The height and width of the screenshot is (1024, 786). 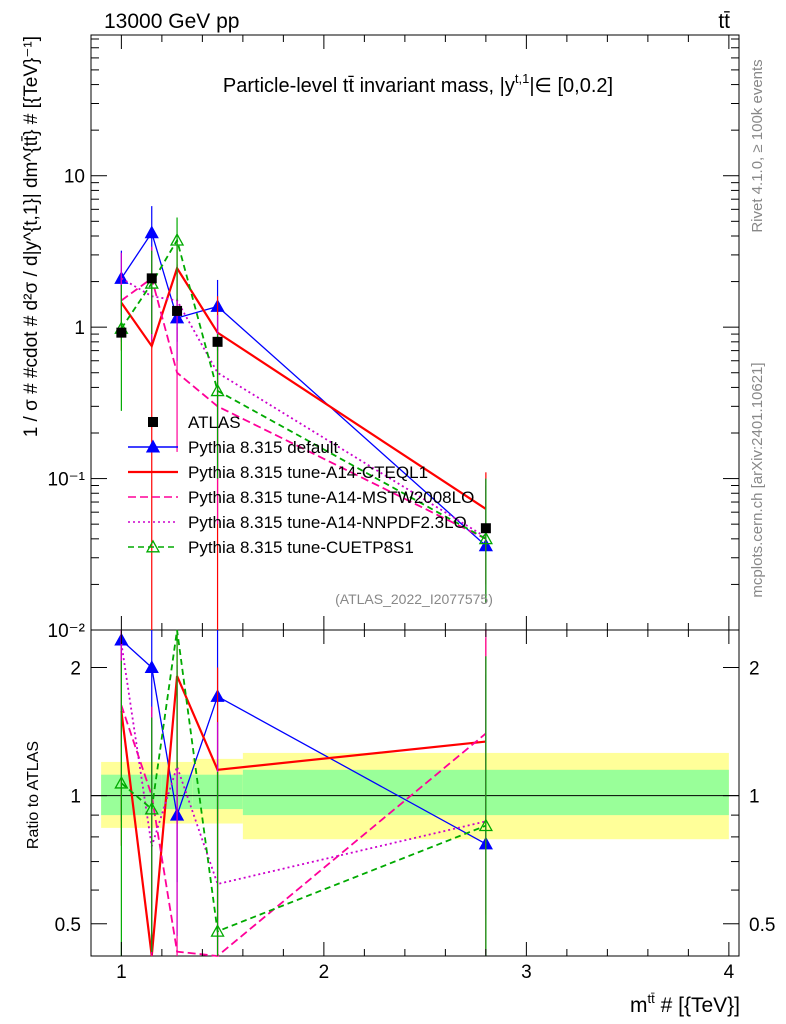 What do you see at coordinates (74, 177) in the screenshot?
I see `y-tick-label: 10` at bounding box center [74, 177].